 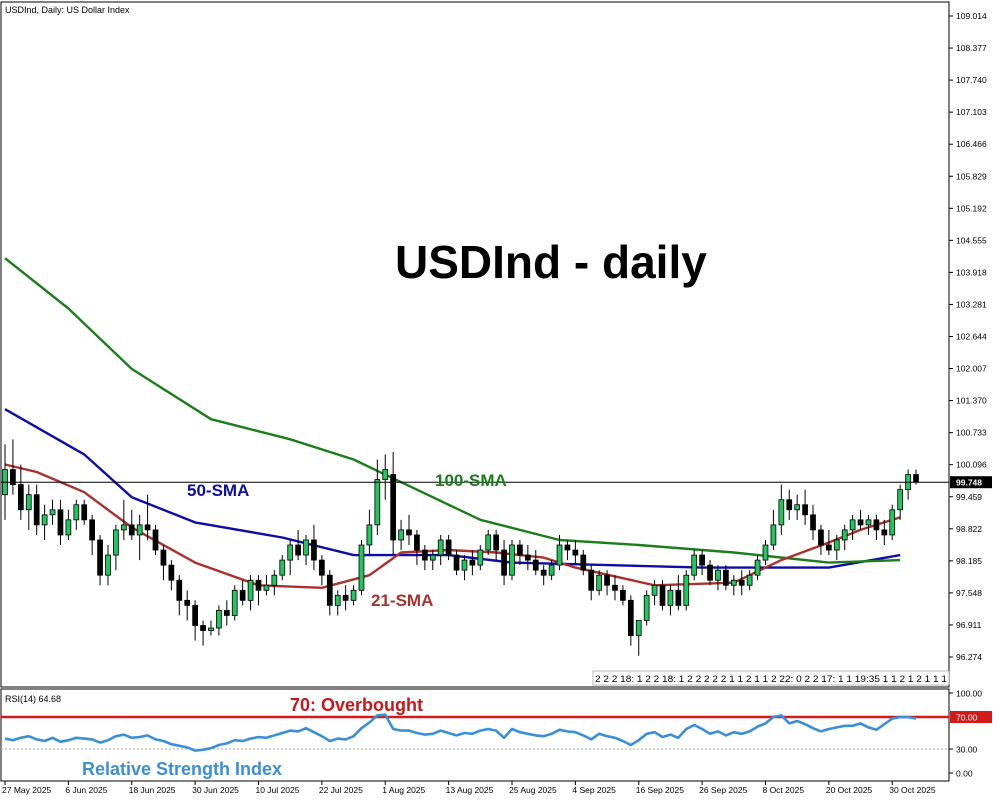 I want to click on chart-title: USDInd - daily, so click(x=551, y=262).